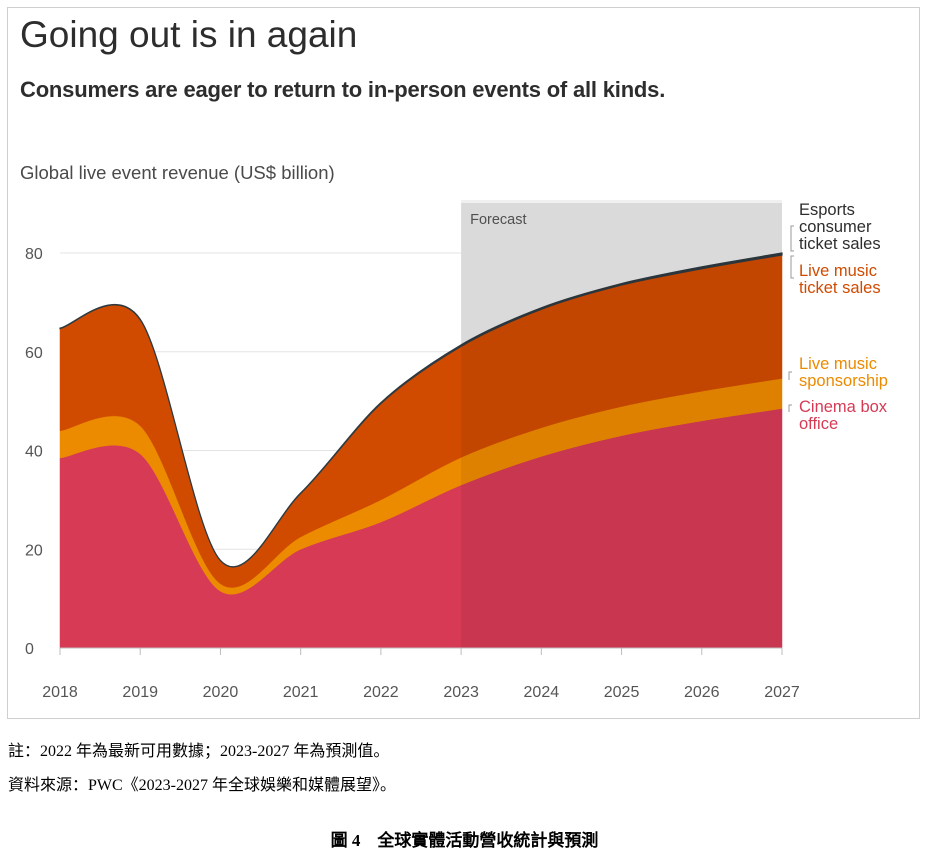 The width and height of the screenshot is (929, 858). Describe the element at coordinates (843, 381) in the screenshot. I see `legend-line: sponsorship` at that location.